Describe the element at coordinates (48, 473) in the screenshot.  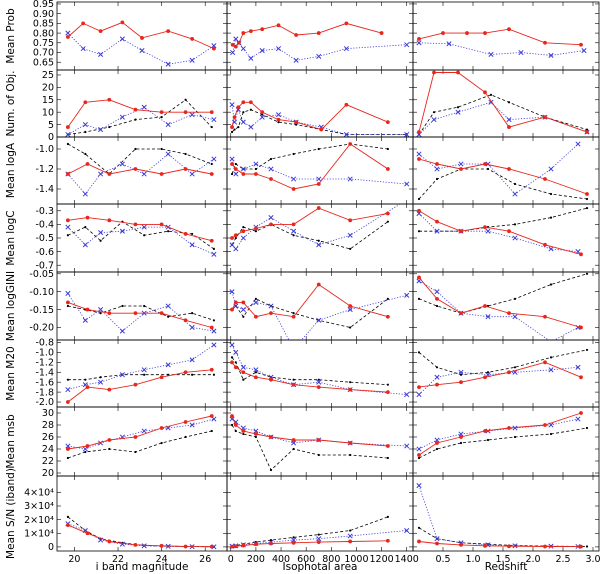
I see `y-tick-label: 20` at that location.